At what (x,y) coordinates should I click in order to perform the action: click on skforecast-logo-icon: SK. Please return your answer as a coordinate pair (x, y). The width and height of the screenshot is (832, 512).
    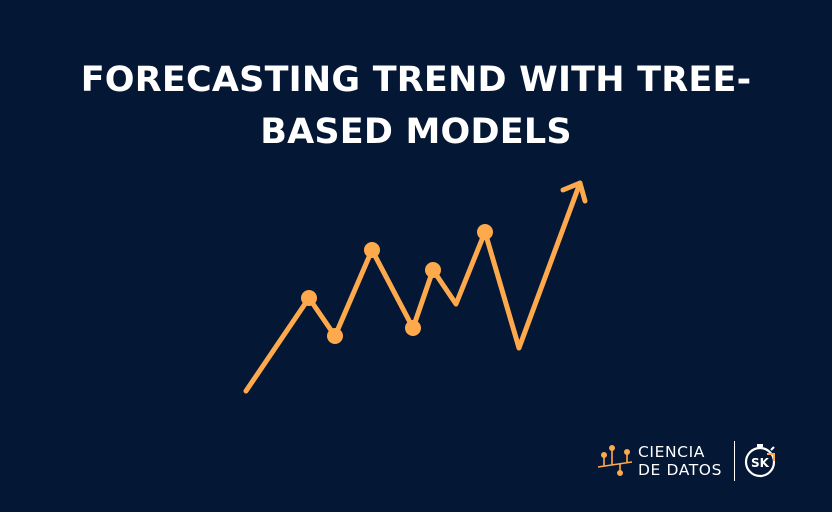
    Looking at the image, I should click on (760, 461).